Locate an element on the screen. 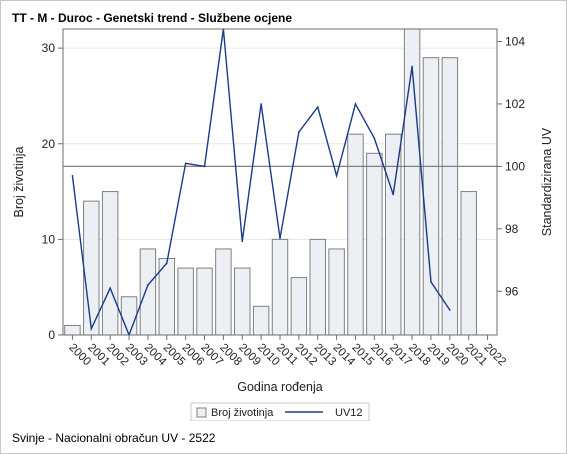 Image resolution: width=567 pixels, height=454 pixels. right-tick-label-100: 100 is located at coordinates (515, 166).